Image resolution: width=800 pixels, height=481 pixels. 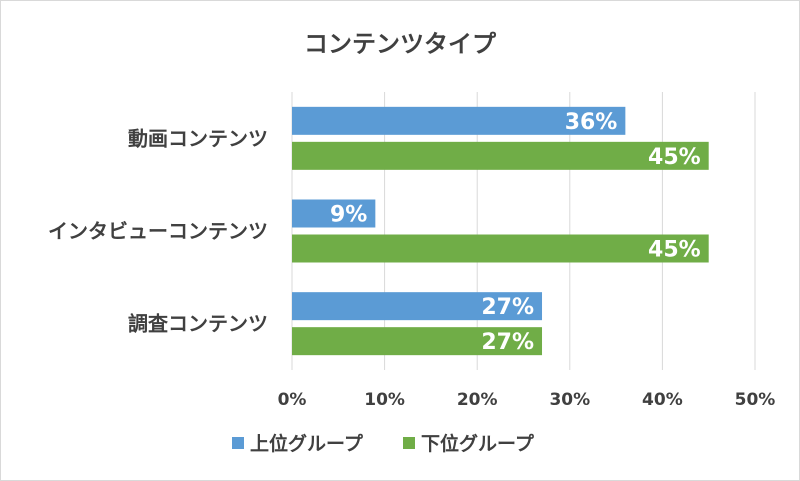 What do you see at coordinates (662, 400) in the screenshot?
I see `x-tick-label: 40%` at bounding box center [662, 400].